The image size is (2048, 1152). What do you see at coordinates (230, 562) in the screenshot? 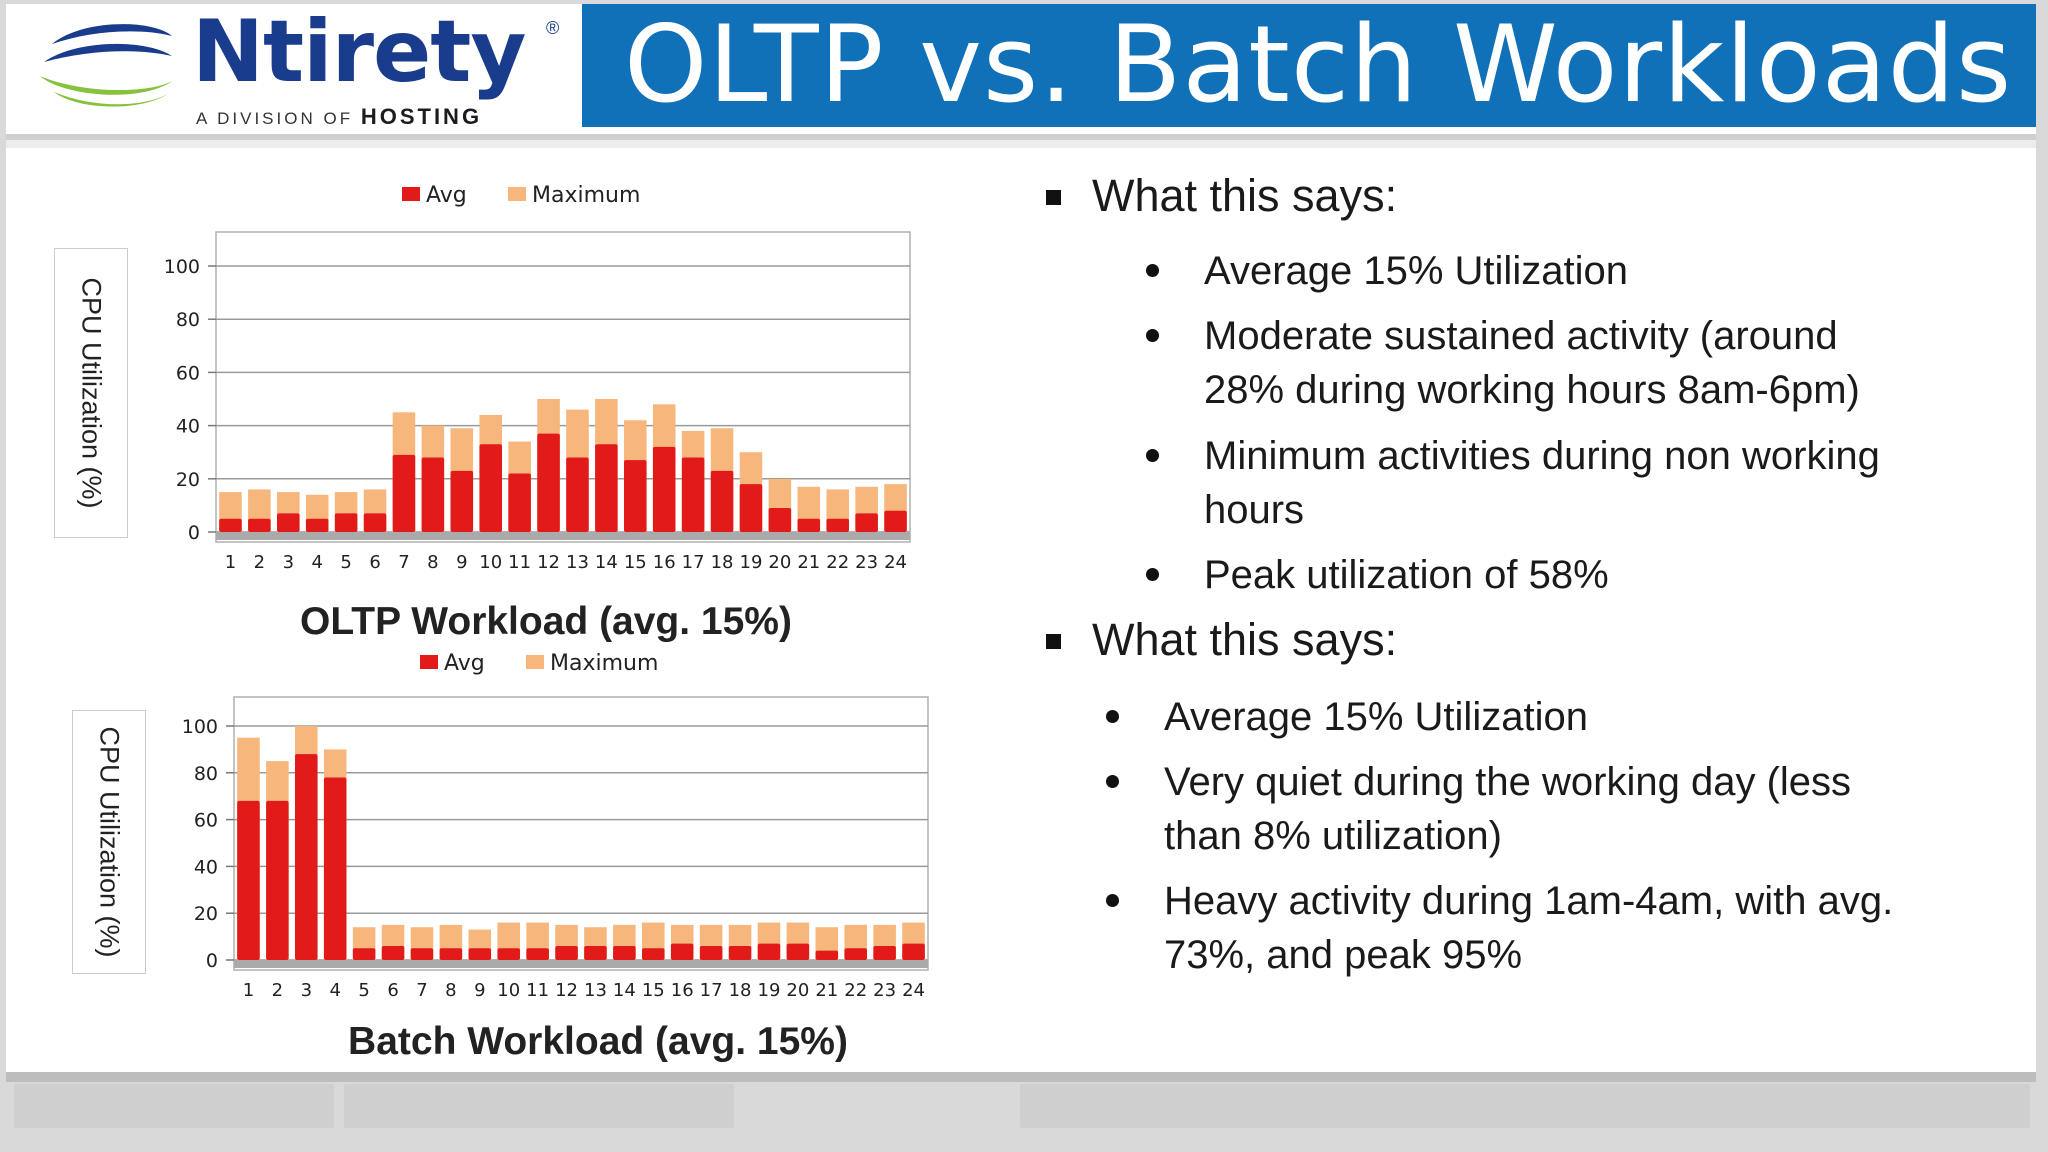
I see `oltp-xtick-label: 1` at bounding box center [230, 562].